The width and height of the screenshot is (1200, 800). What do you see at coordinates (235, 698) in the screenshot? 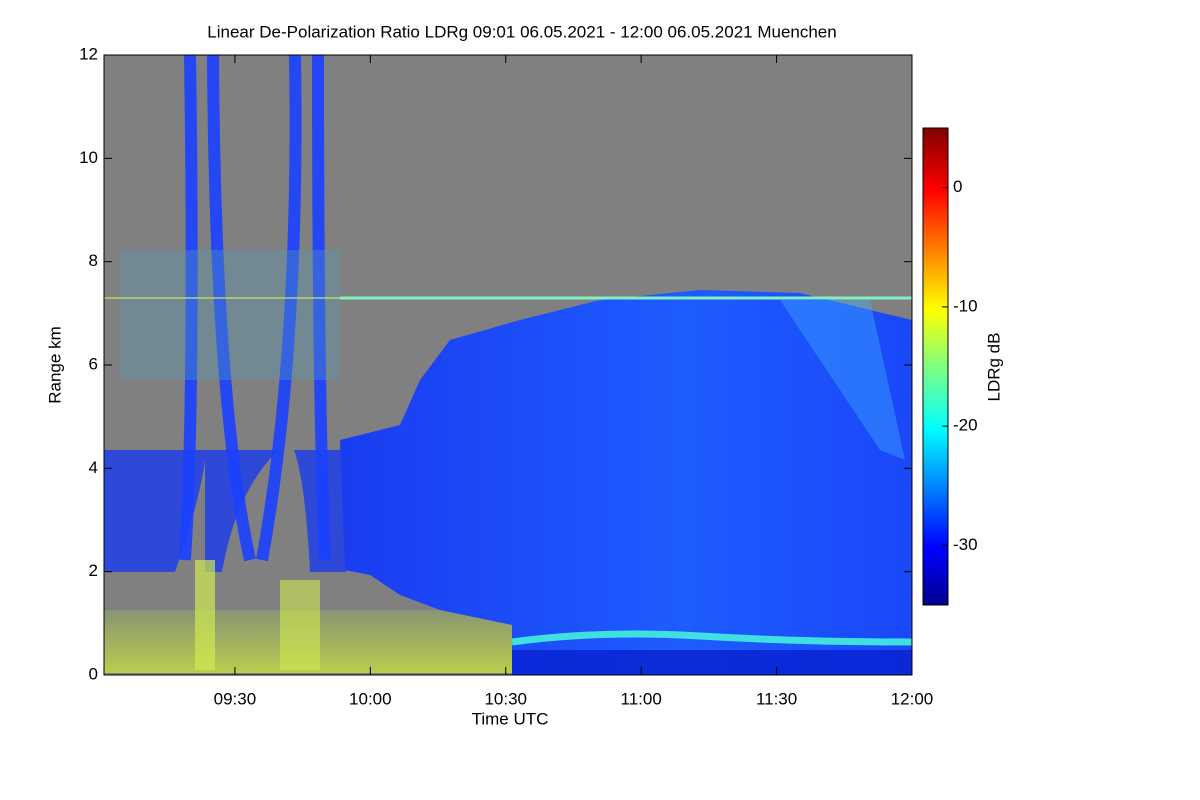
I see `x-tick-label: 09:30` at bounding box center [235, 698].